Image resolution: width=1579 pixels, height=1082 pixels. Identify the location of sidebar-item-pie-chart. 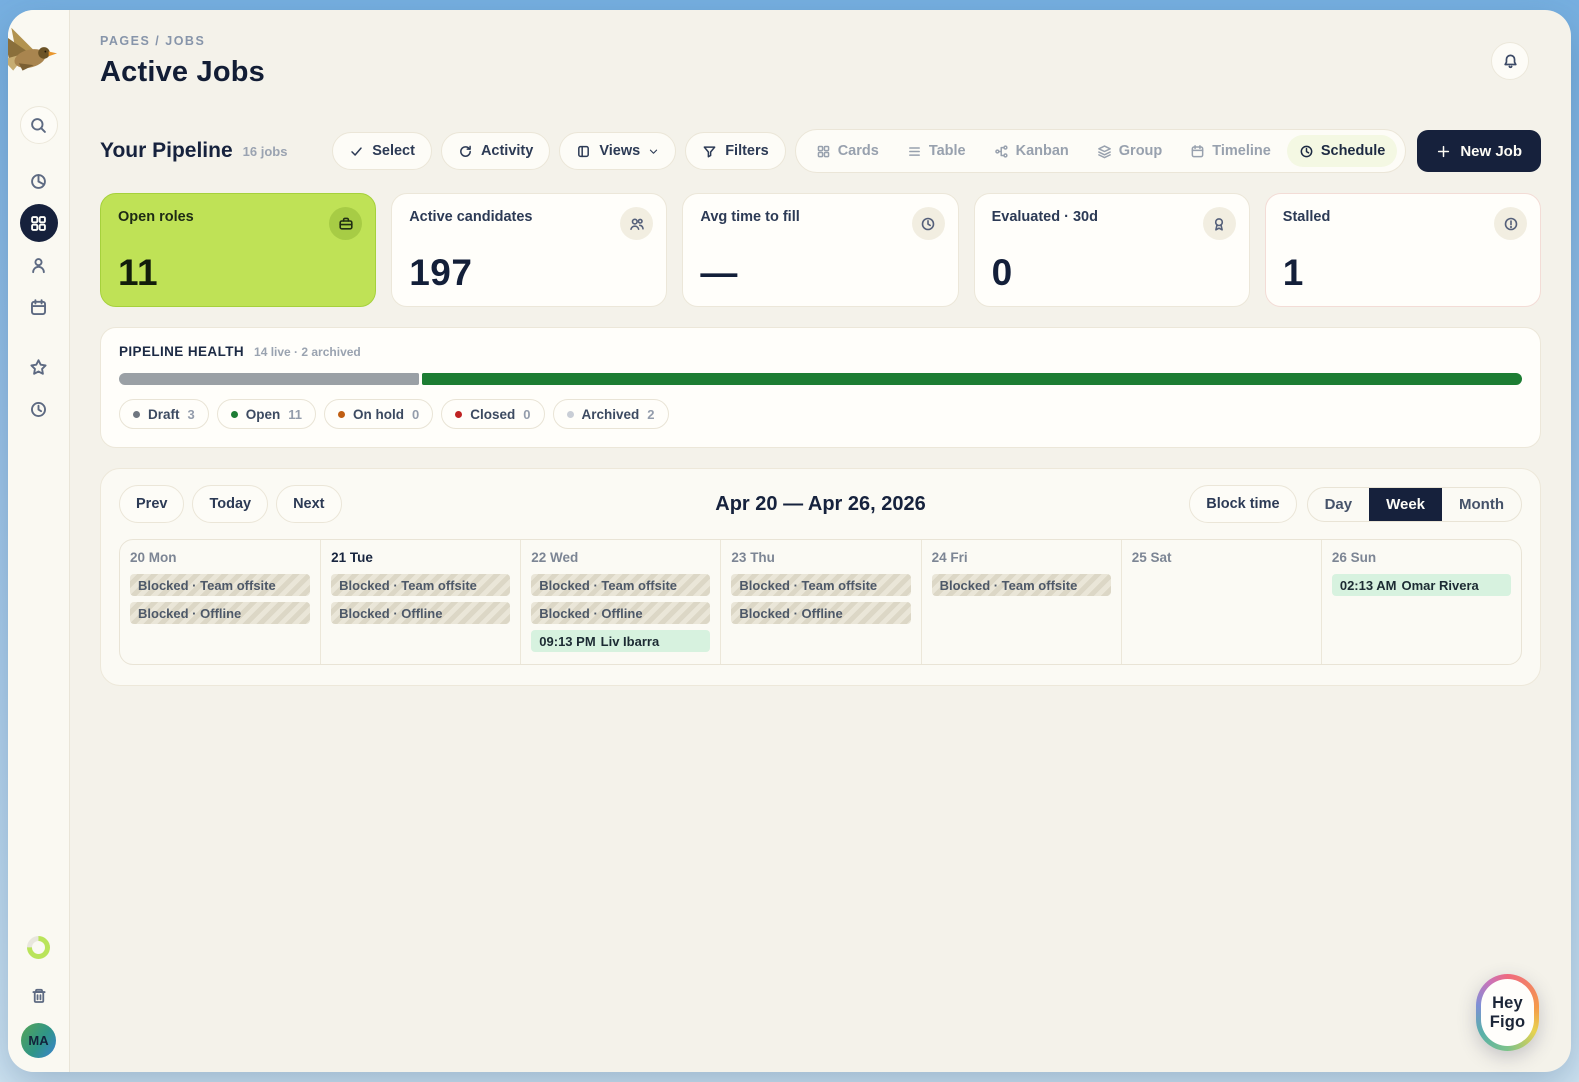
(39, 181).